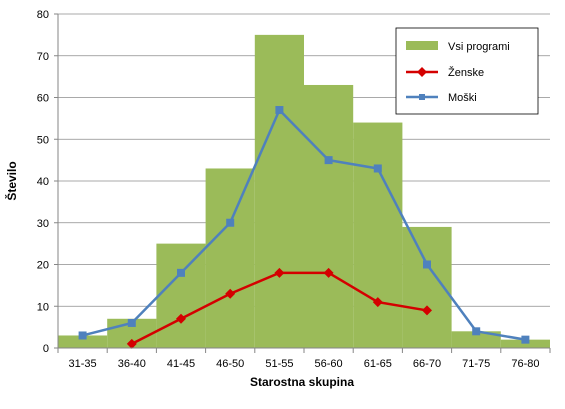  Describe the element at coordinates (43, 15) in the screenshot. I see `y-tick-label: 80` at that location.